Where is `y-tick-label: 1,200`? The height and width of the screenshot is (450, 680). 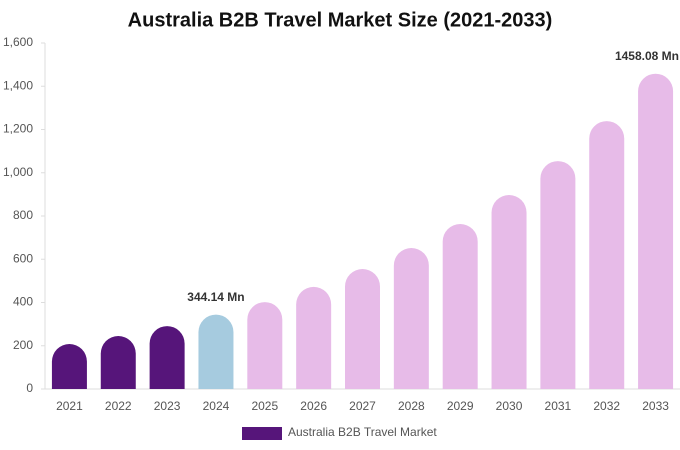
y-tick-label: 1,200 is located at coordinates (18, 129).